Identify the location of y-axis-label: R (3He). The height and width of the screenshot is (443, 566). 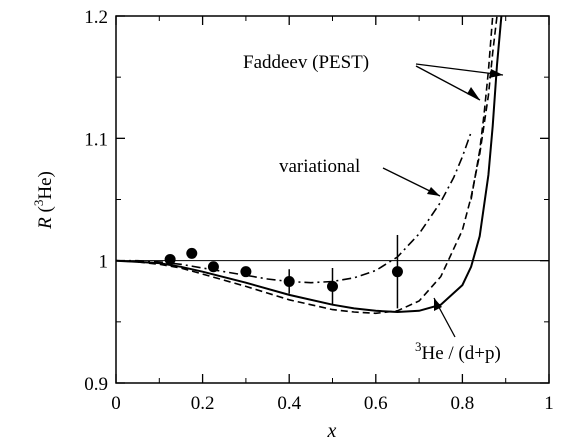
(43, 200).